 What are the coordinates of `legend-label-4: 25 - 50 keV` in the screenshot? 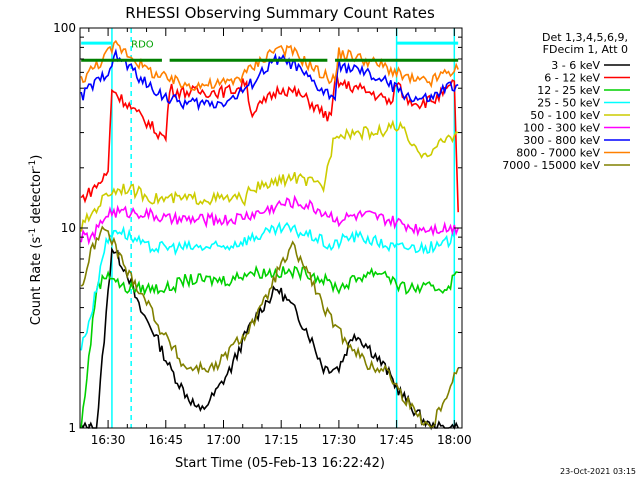 It's located at (568, 103).